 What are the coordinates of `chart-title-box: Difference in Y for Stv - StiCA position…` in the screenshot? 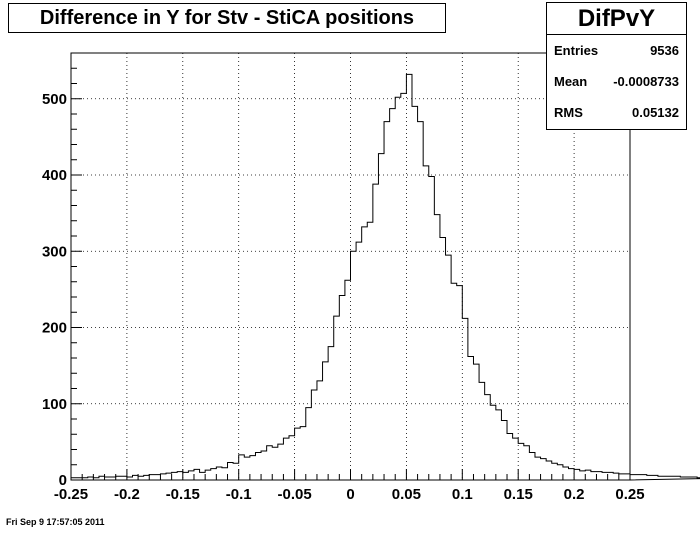 It's located at (227, 18).